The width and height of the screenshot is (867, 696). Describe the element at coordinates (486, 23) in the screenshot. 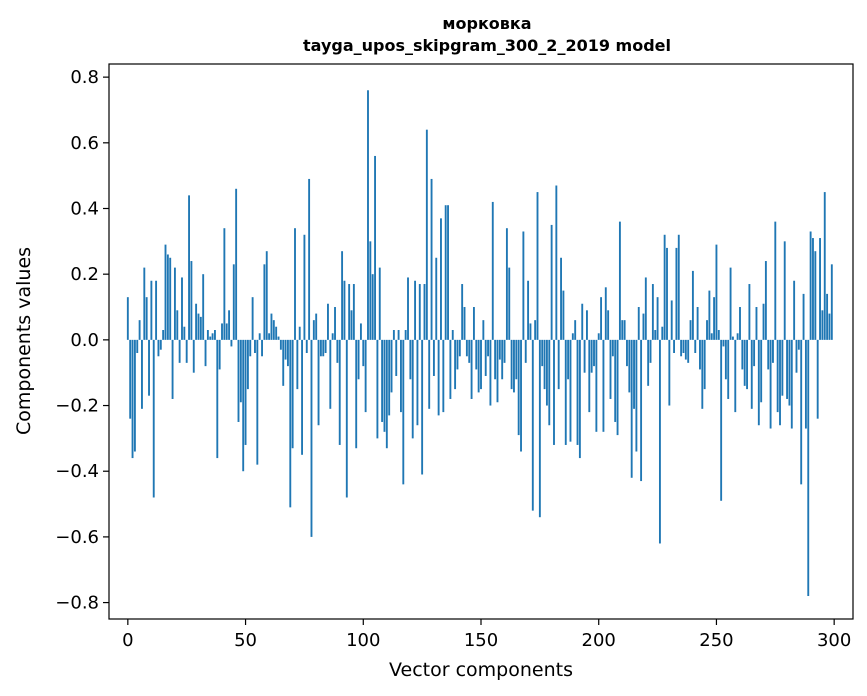

I see `chart-title: морковка` at that location.